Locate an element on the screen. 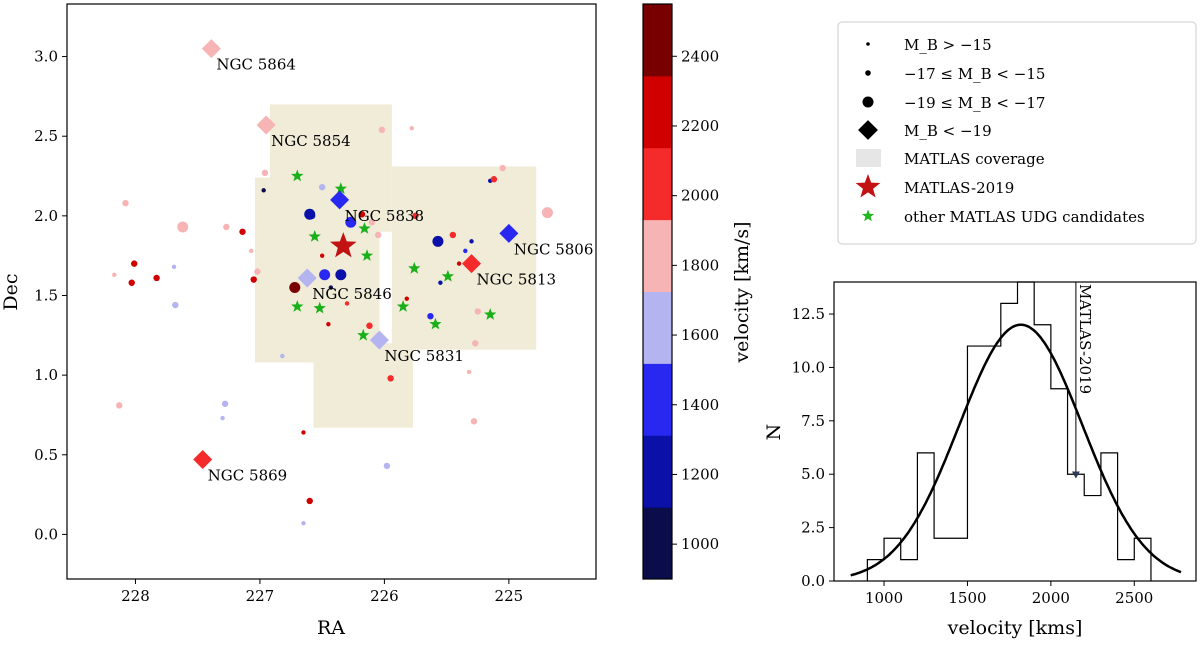 Image resolution: width=1200 pixels, height=645 pixels. matlas-2019-marker is located at coordinates (343, 245).